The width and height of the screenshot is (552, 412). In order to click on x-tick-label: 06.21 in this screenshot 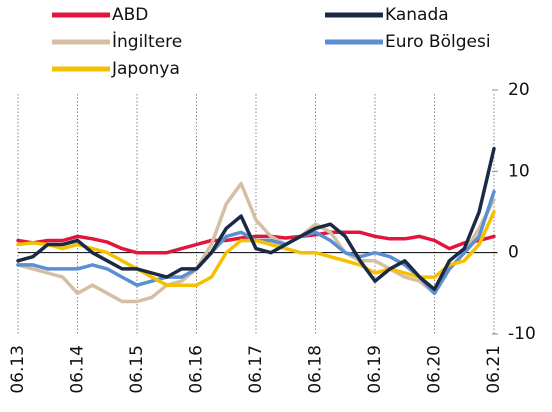, I will do `click(494, 369)`.